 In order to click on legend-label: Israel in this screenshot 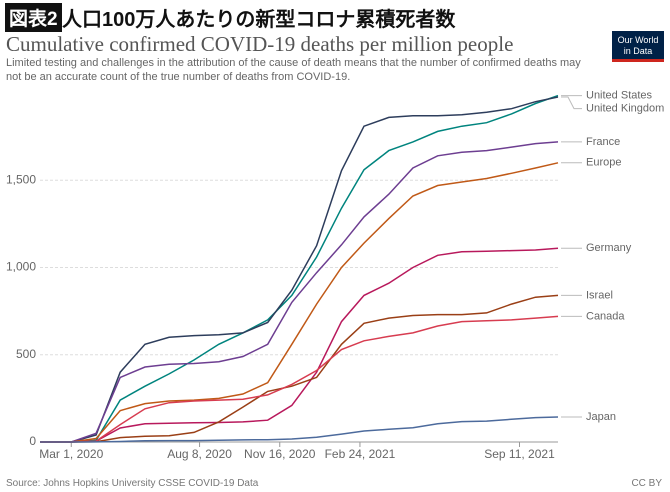, I will do `click(599, 295)`.